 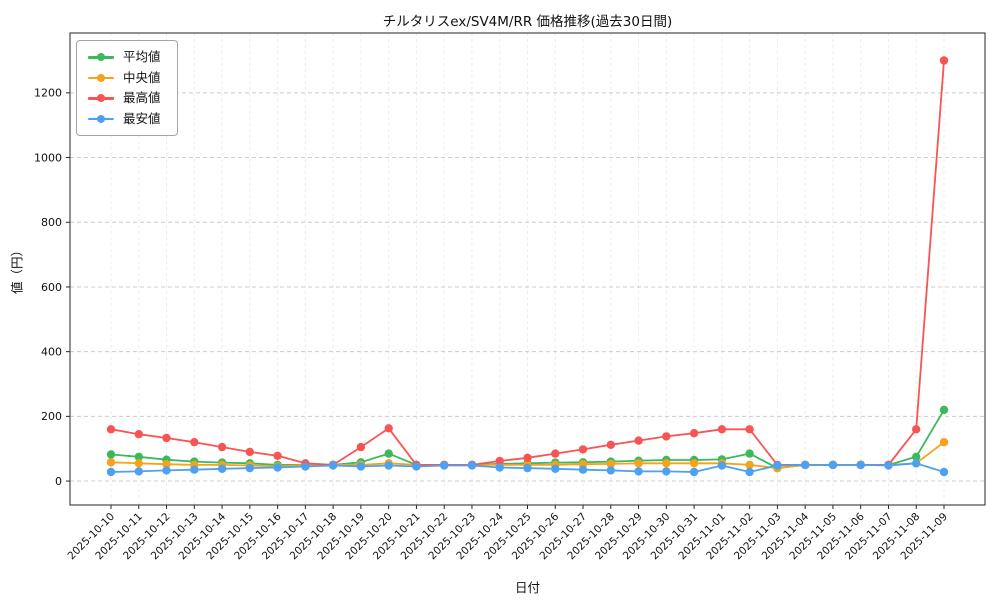 I want to click on svg-text: 600, so click(x=51, y=287).